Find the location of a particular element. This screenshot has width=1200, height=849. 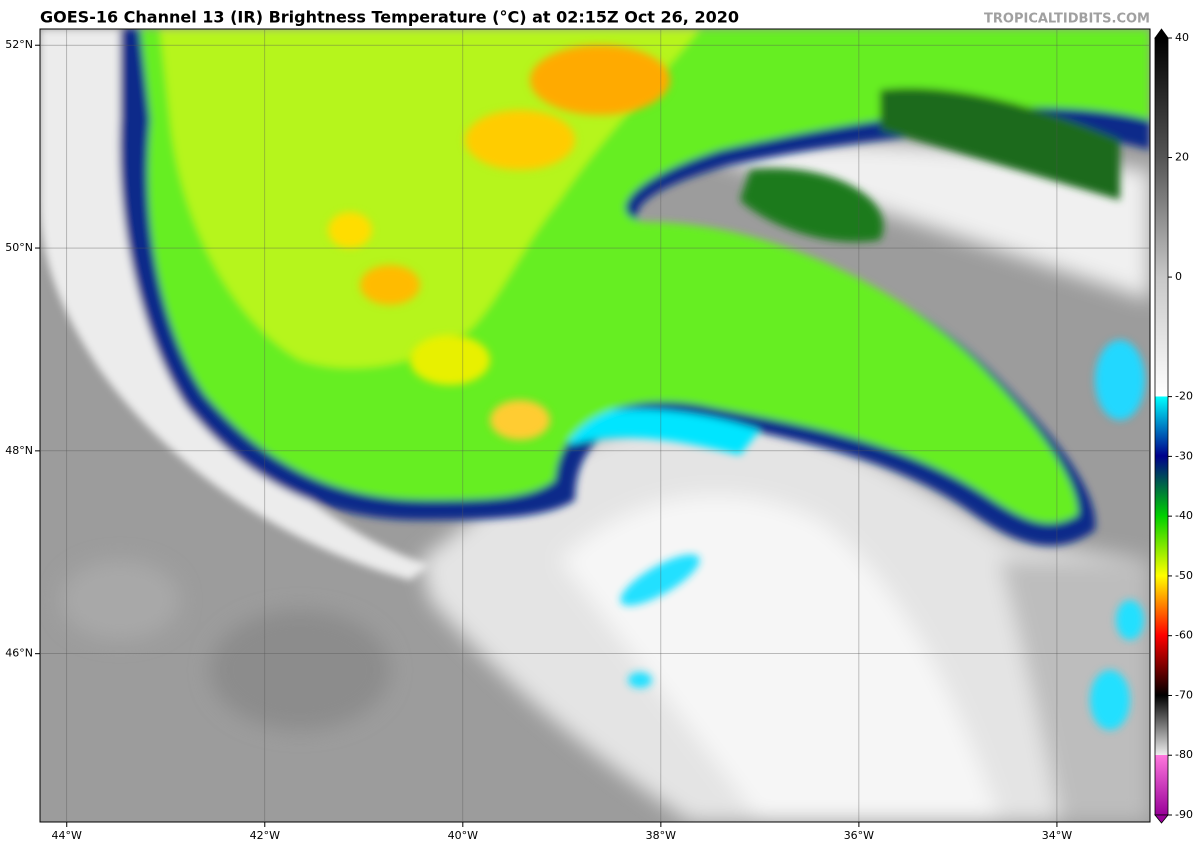

colorbar-extend-bottom is located at coordinates (1161, 819).